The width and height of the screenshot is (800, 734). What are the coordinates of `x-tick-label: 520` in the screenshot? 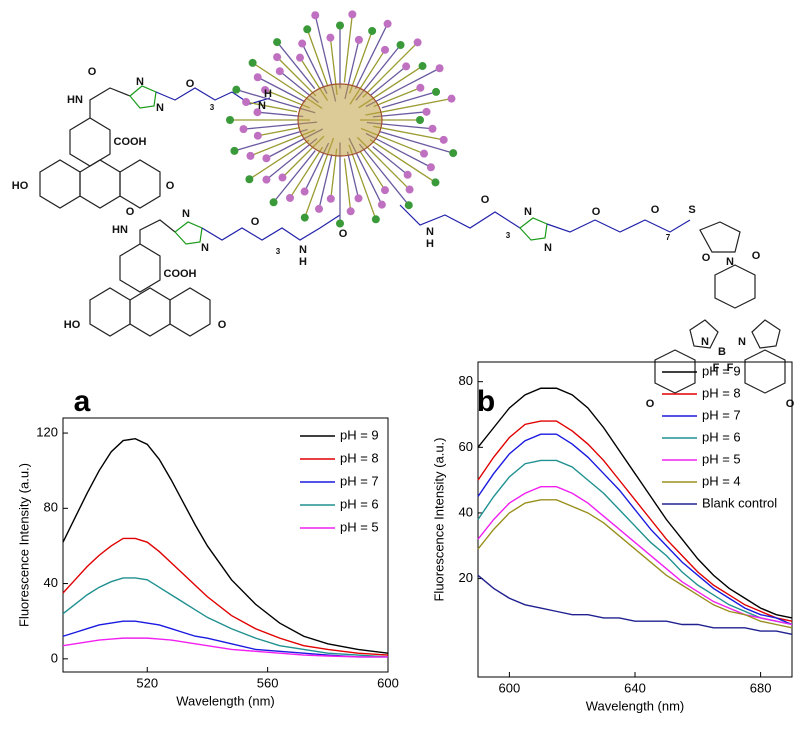 It's located at (147, 682).